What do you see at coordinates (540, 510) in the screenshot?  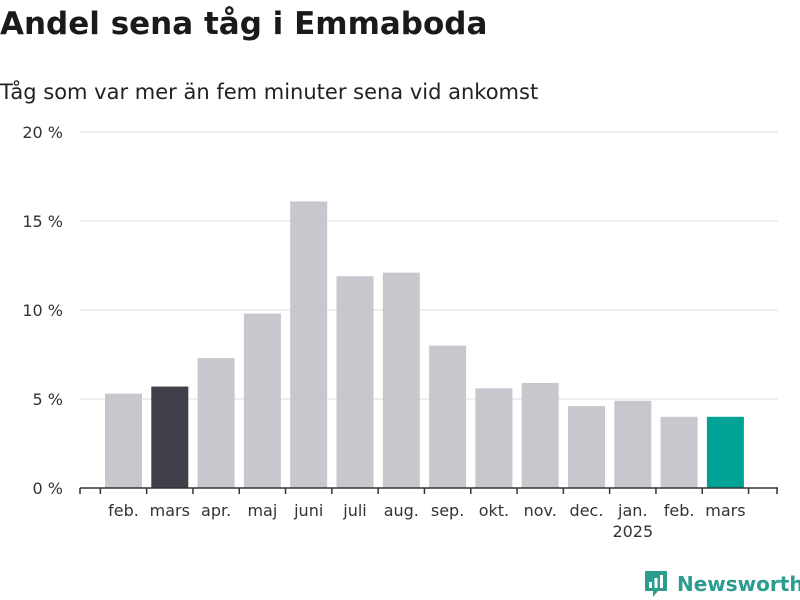 I see `x-tick-label: nov.` at bounding box center [540, 510].